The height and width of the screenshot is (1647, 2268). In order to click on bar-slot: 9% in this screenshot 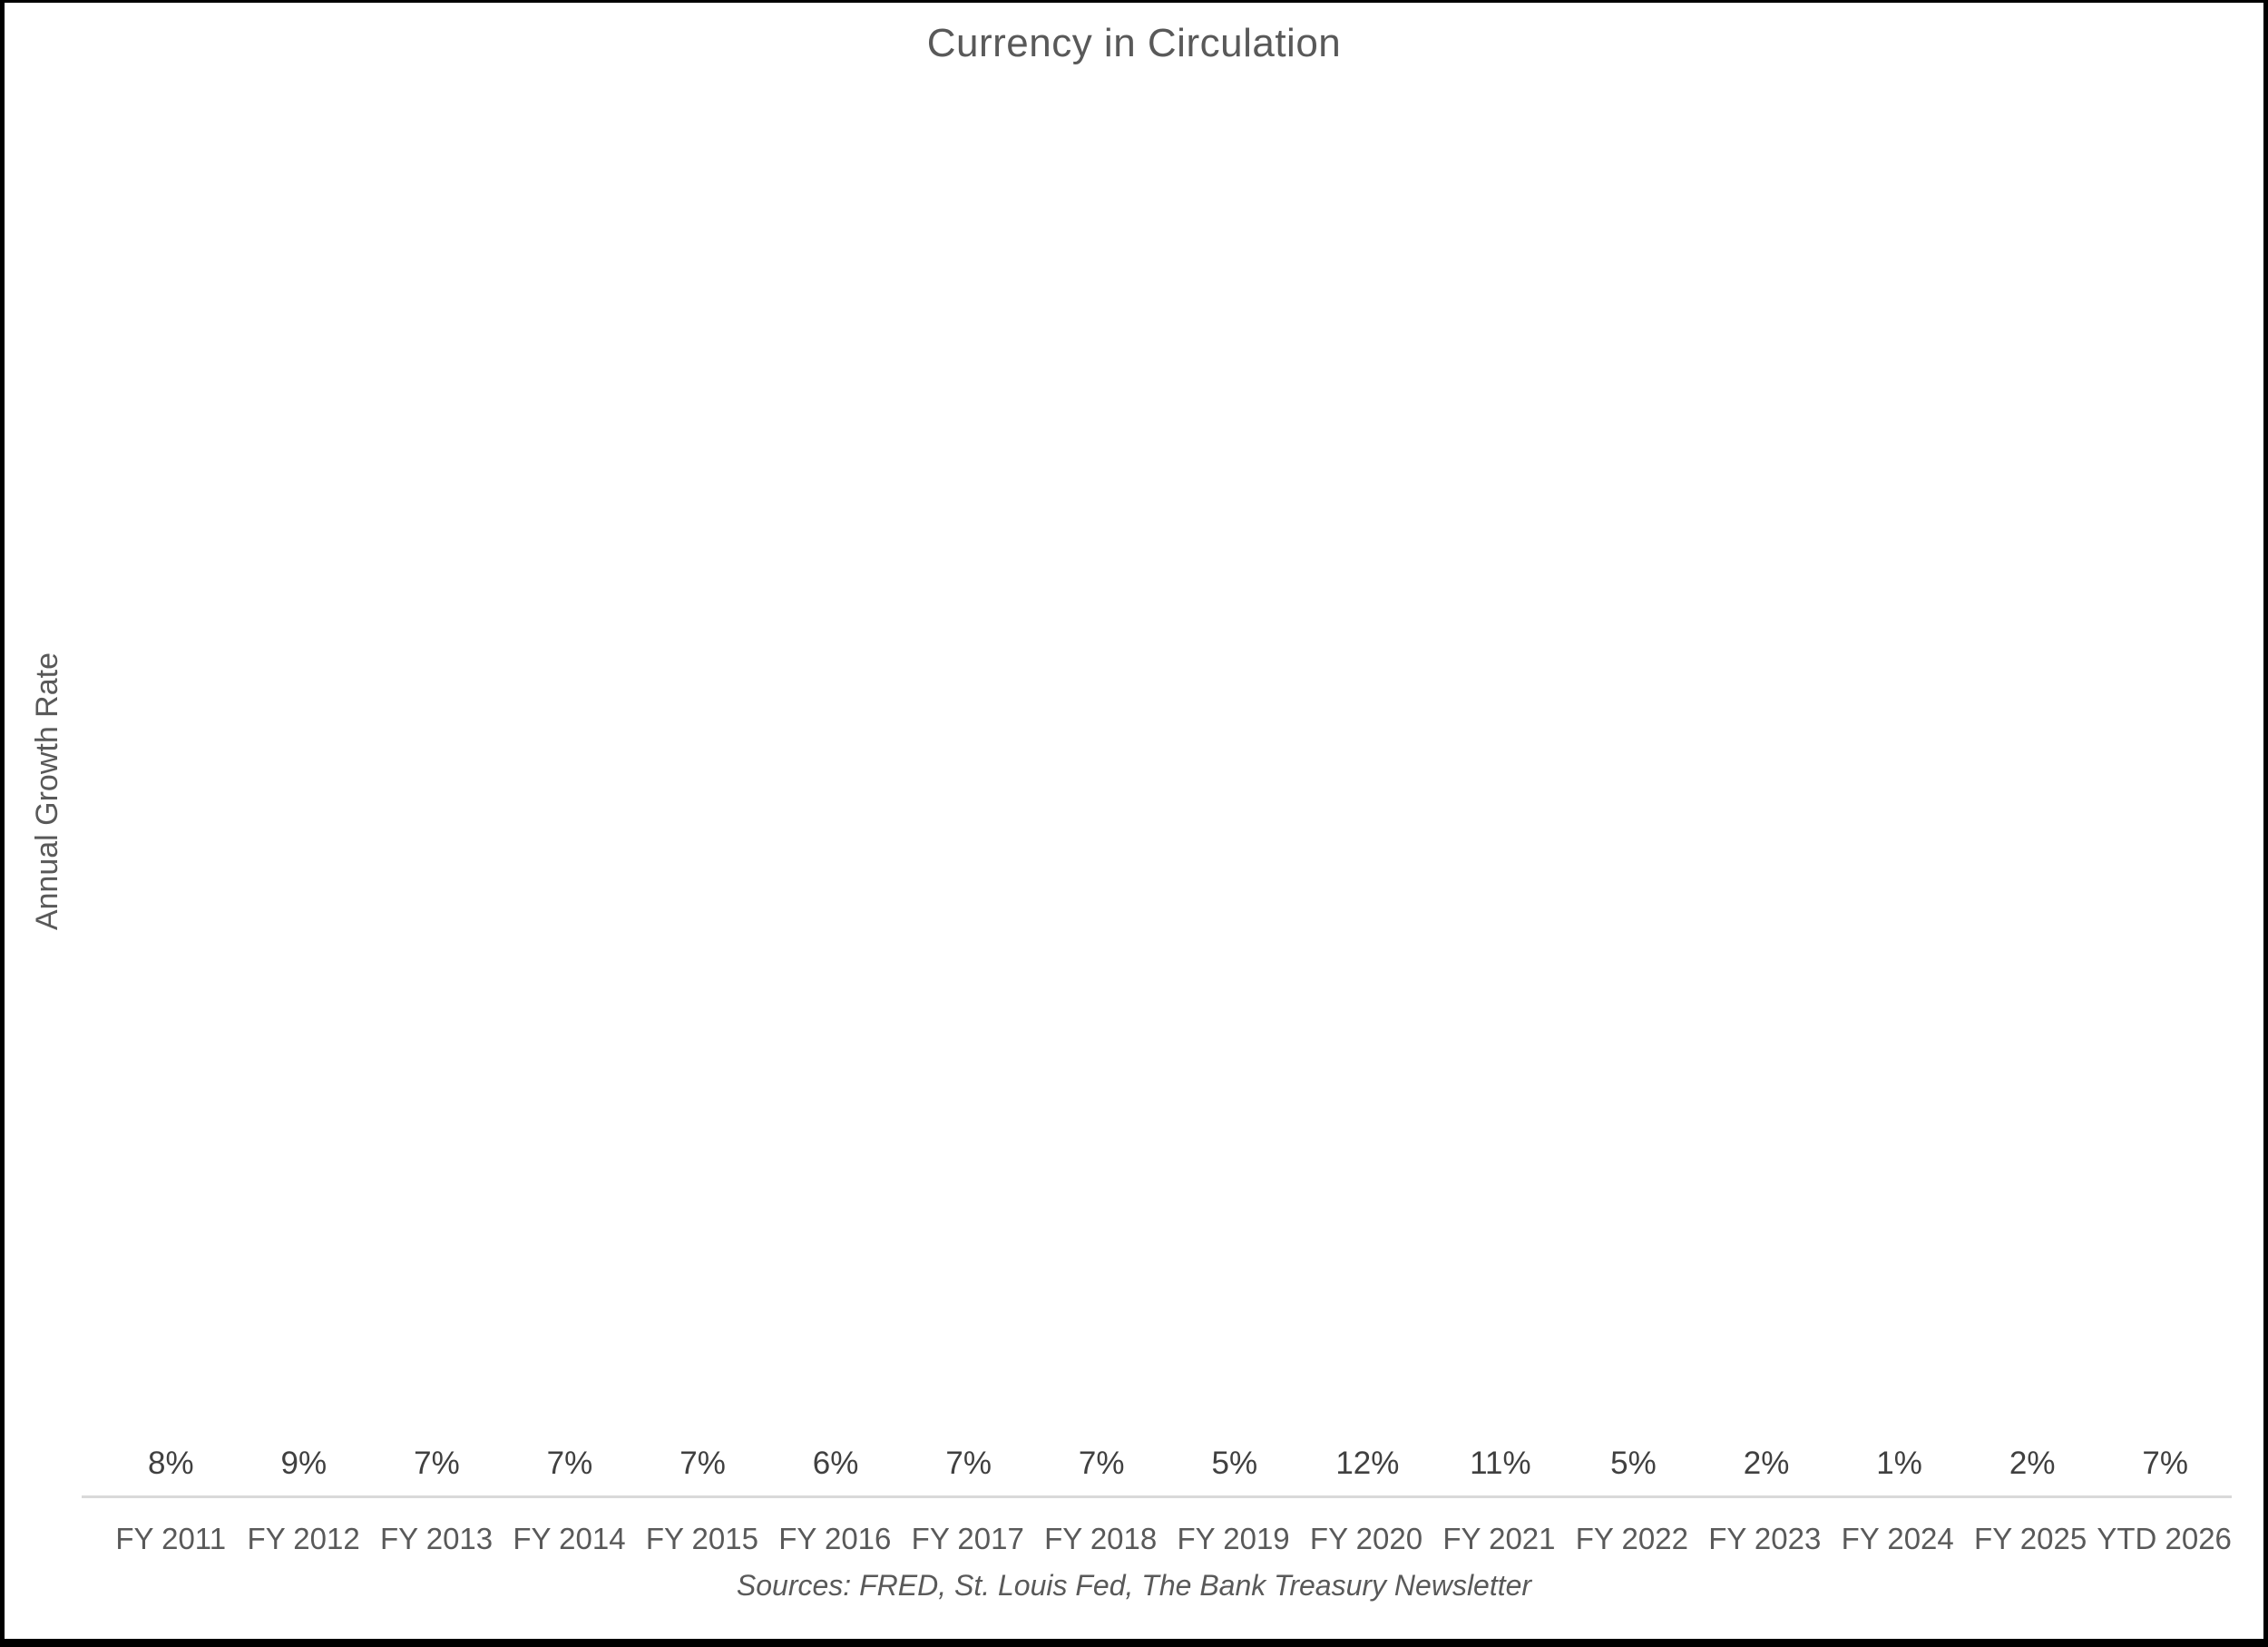, I will do `click(304, 1470)`.